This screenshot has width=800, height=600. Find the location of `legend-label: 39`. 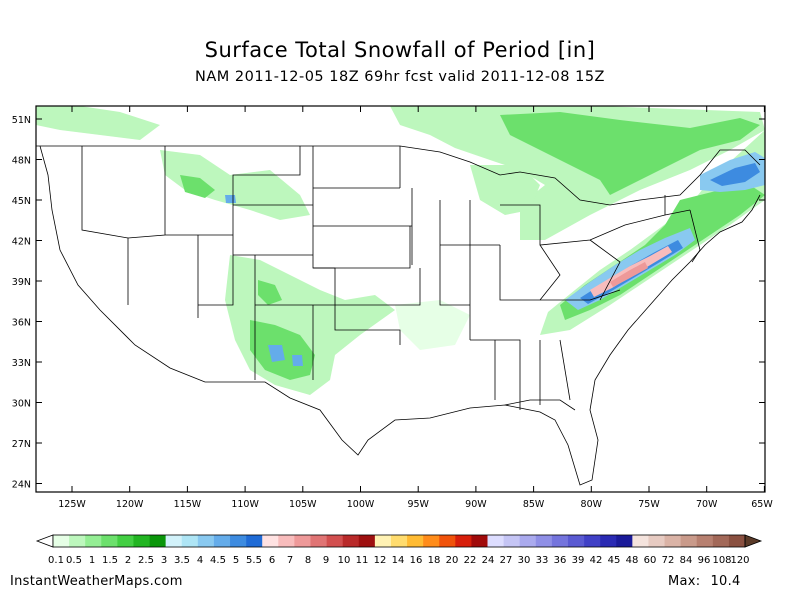

legend-label: 39 is located at coordinates (578, 560).